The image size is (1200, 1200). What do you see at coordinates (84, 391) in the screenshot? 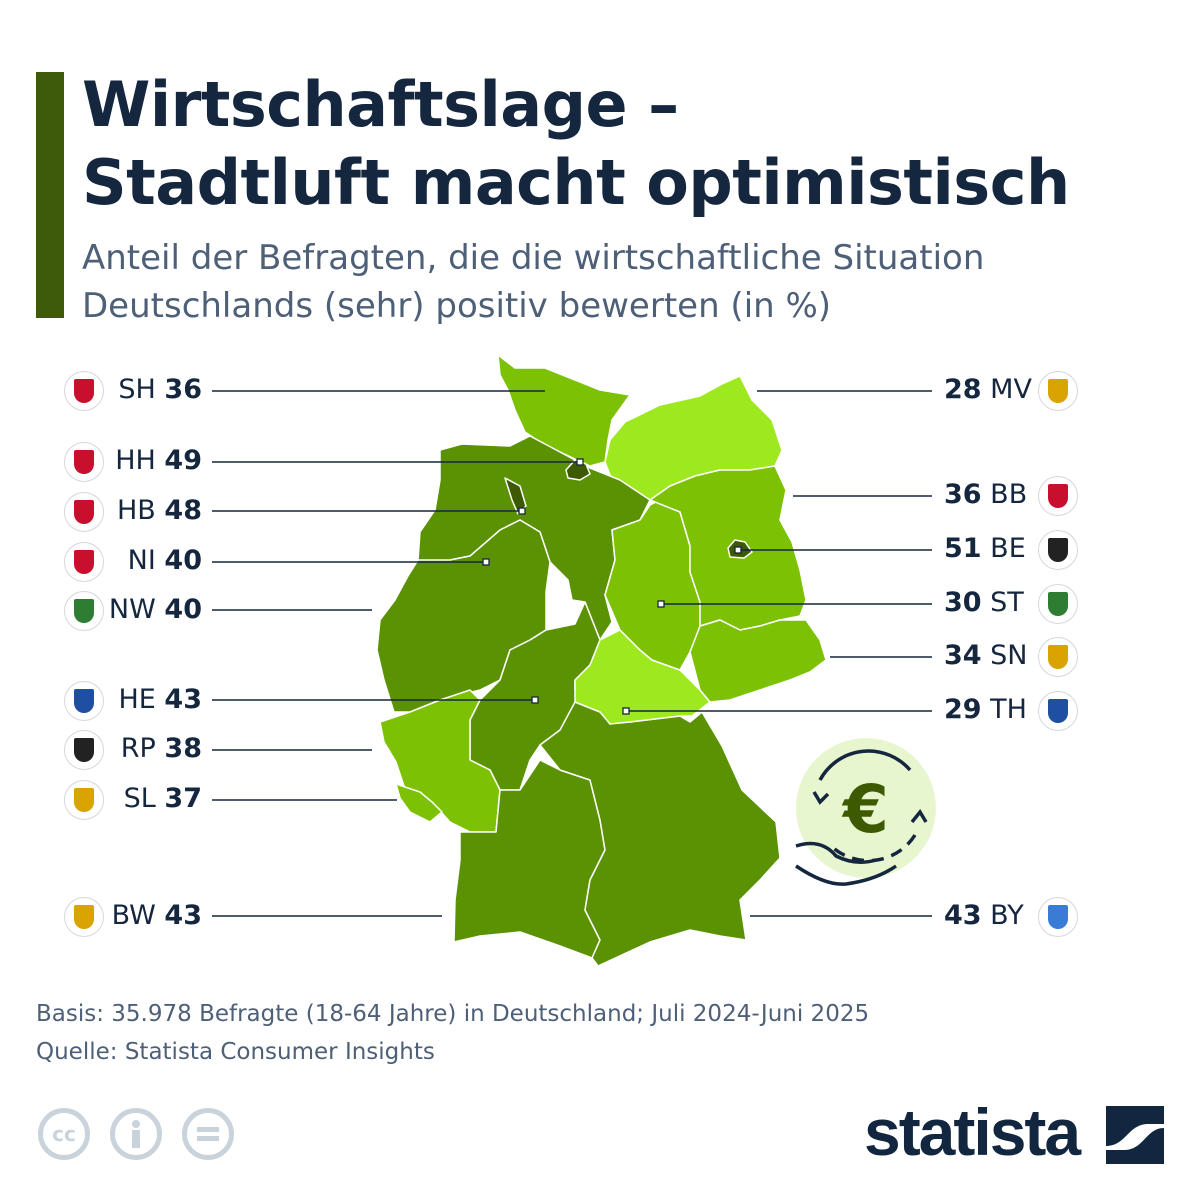
I see `coat-of-arms-SH-icon` at bounding box center [84, 391].